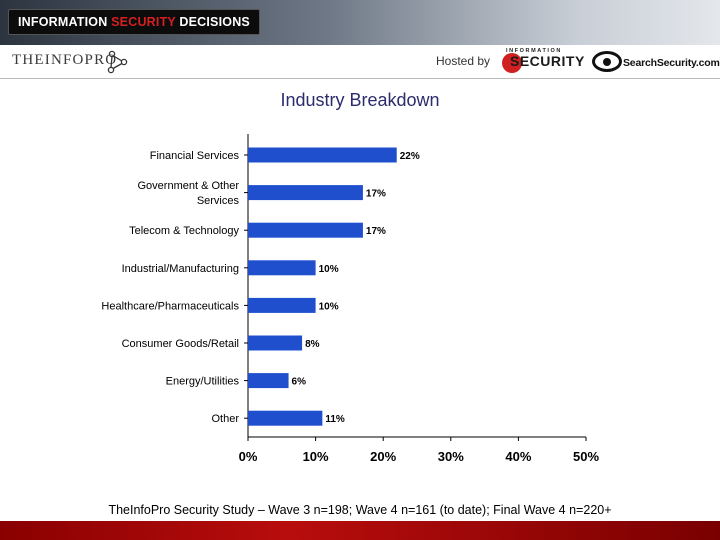  I want to click on value-label-telecom-technology: 17%, so click(376, 231).